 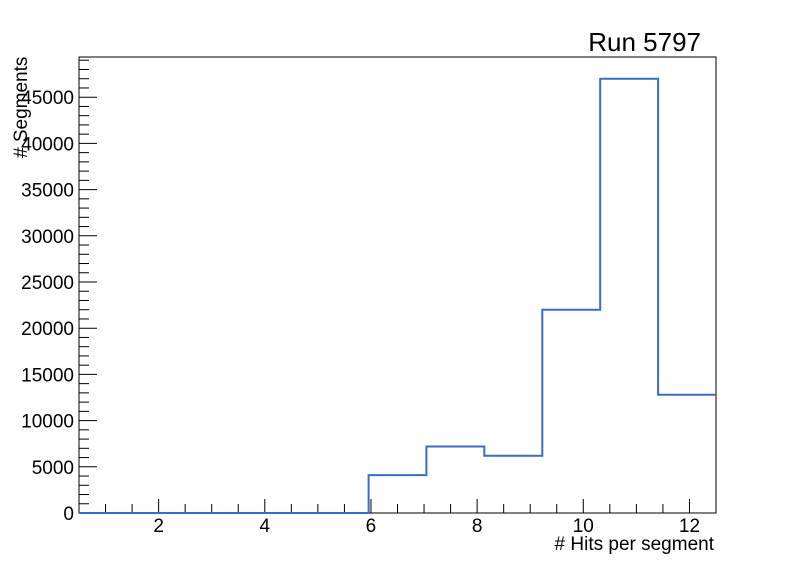 What do you see at coordinates (477, 526) in the screenshot?
I see `x-tick-label: 8` at bounding box center [477, 526].